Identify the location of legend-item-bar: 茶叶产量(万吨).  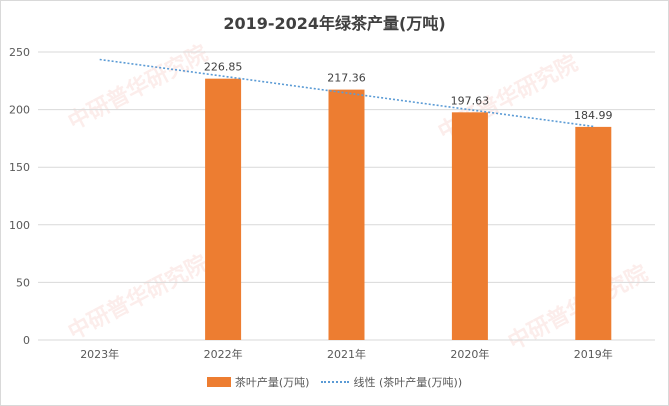
(258, 382).